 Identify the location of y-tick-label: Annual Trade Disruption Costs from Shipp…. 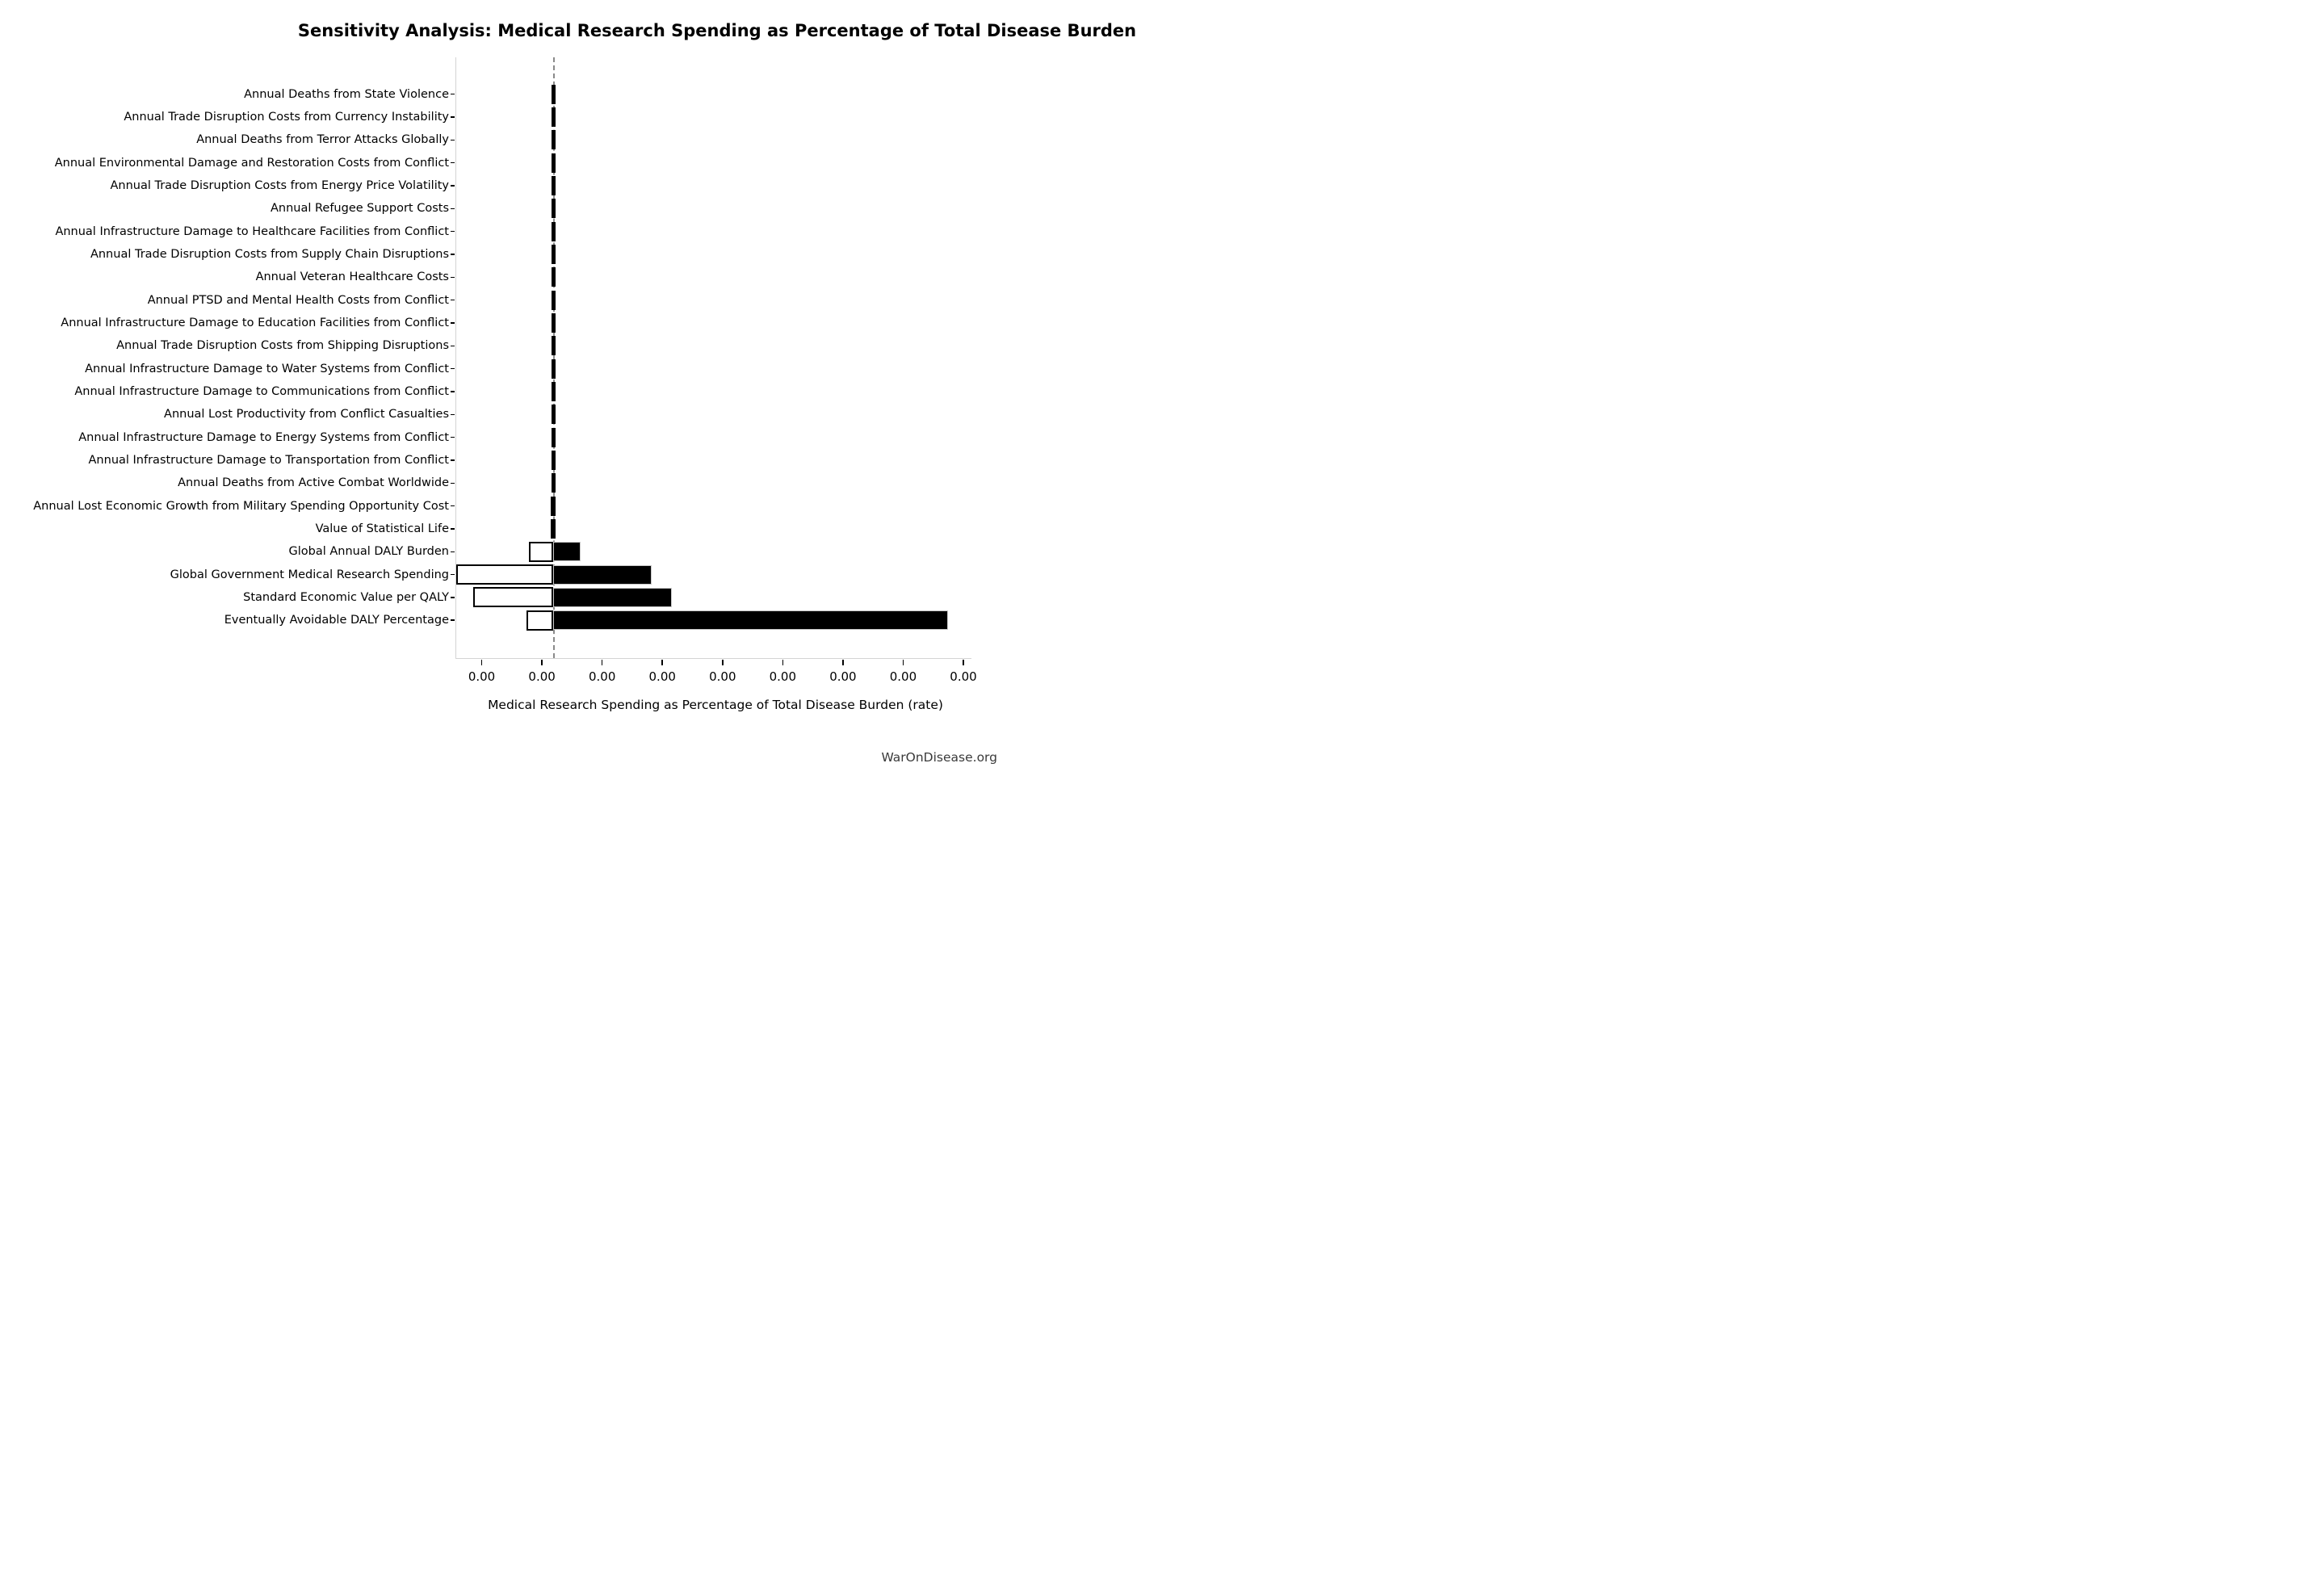
(282, 346).